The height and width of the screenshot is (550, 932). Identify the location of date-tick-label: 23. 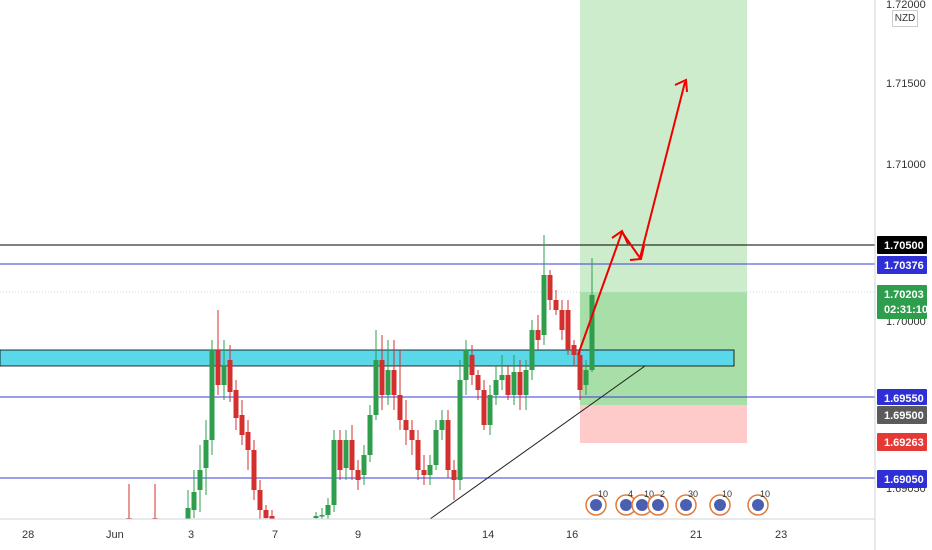
(781, 535).